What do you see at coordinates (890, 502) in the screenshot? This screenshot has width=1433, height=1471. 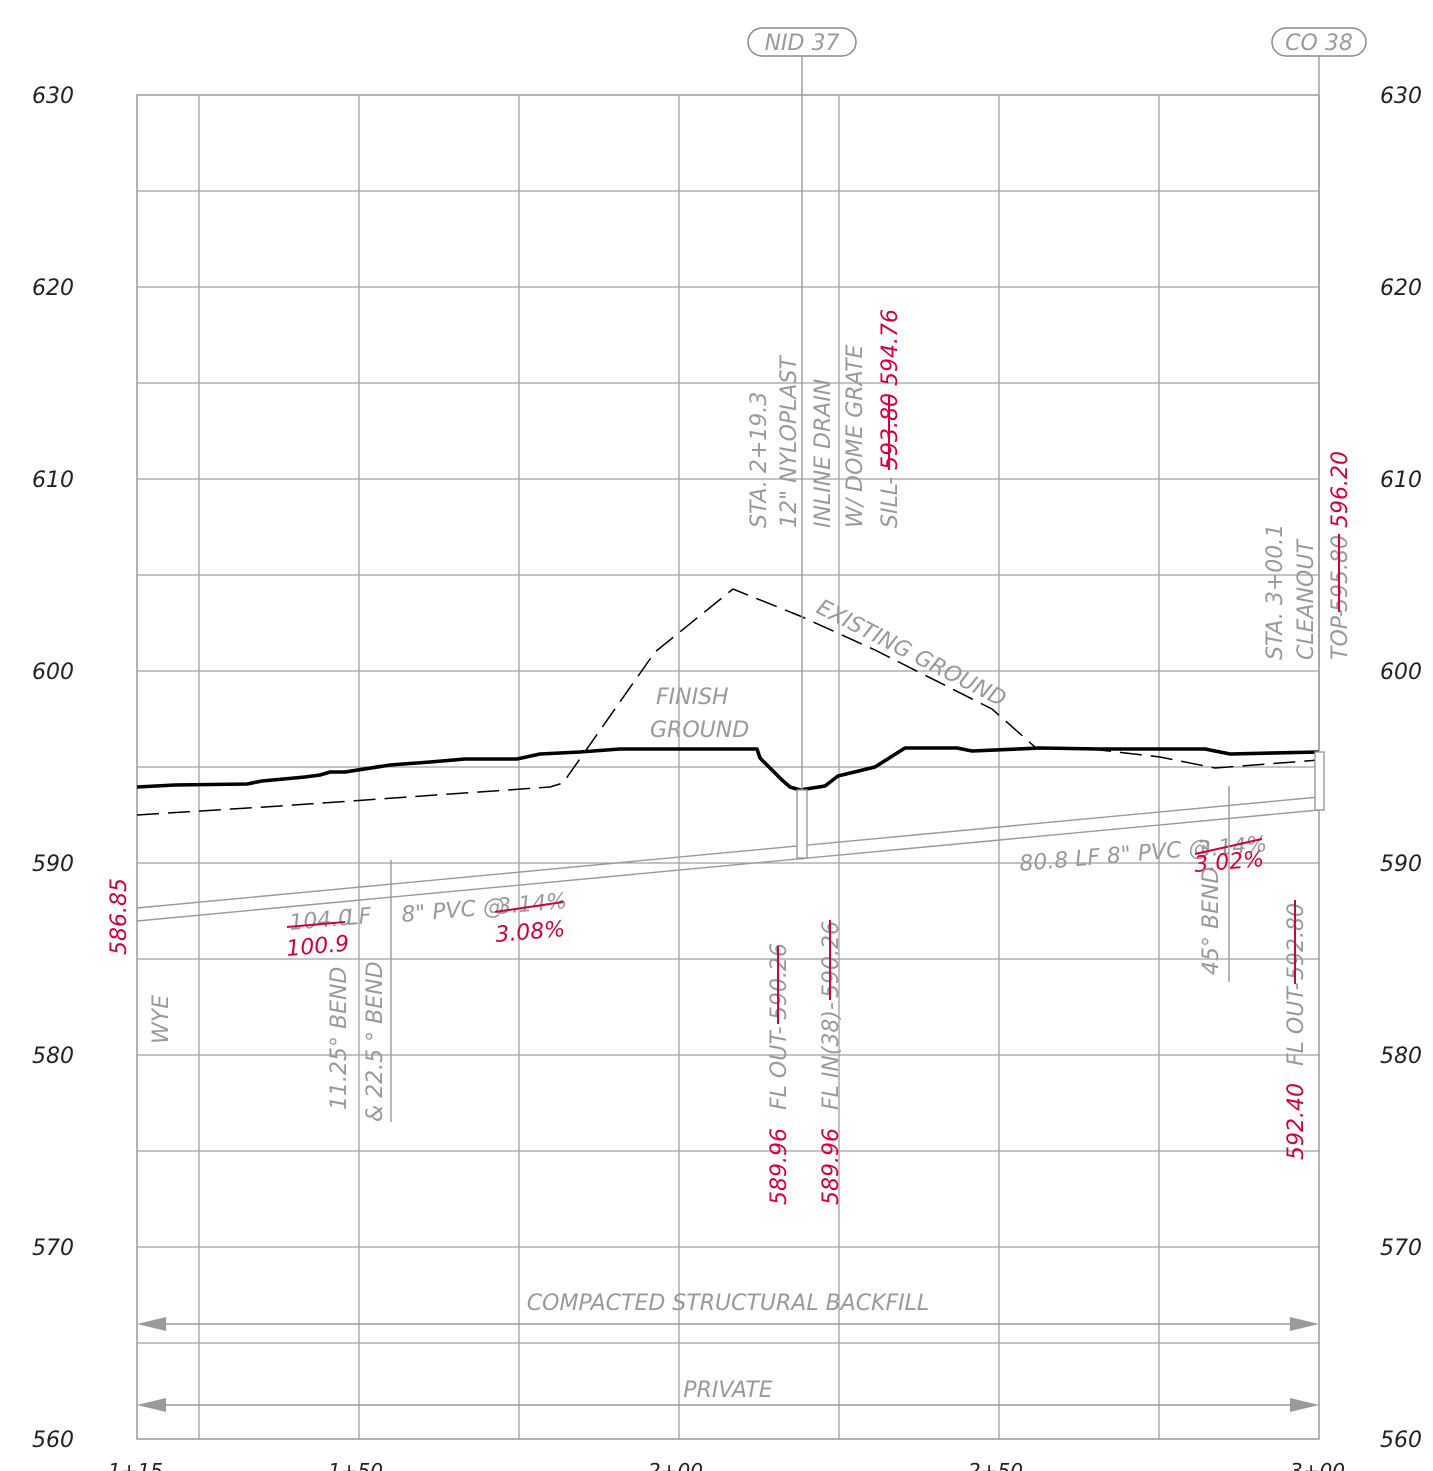 I see `nid-sill-prefix: SILL-` at bounding box center [890, 502].